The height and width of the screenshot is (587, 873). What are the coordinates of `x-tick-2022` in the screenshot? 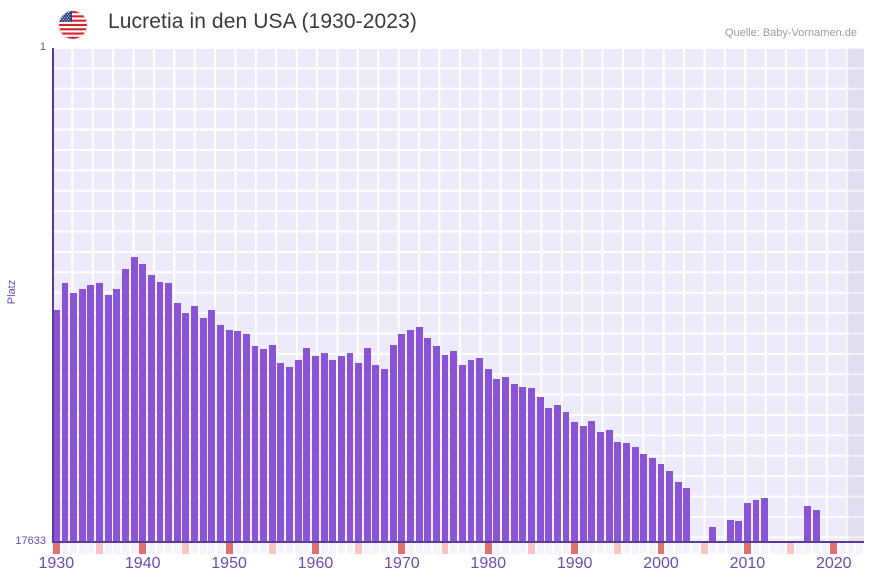 It's located at (851, 548).